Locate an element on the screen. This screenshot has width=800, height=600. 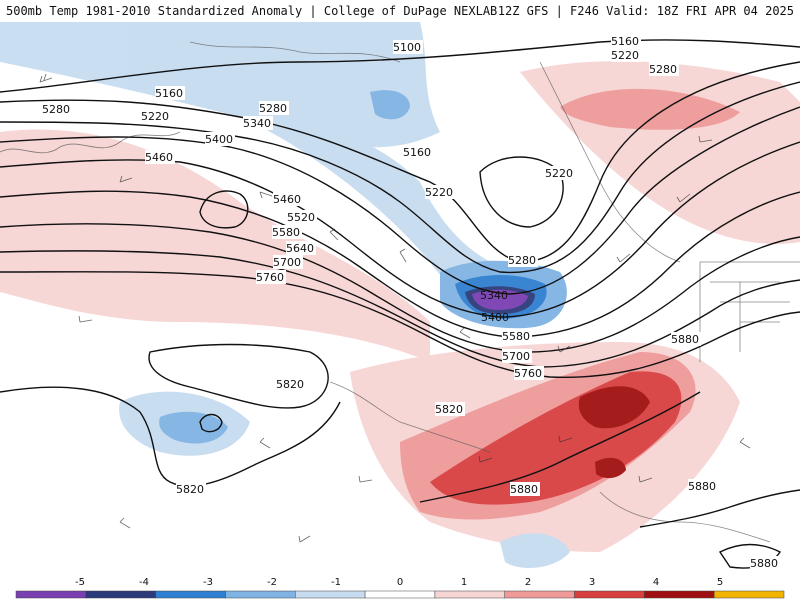
colorbar-tick-label: -4 is located at coordinates (144, 582).